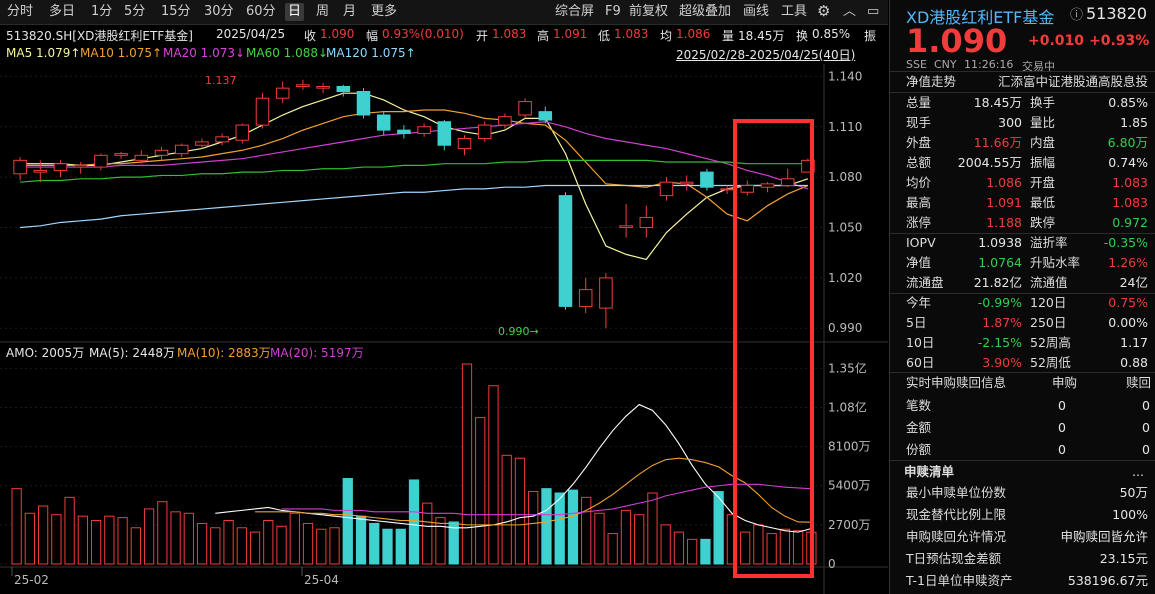 The height and width of the screenshot is (594, 1155). What do you see at coordinates (176, 11) in the screenshot?
I see `period-tab-15min: 15分` at bounding box center [176, 11].